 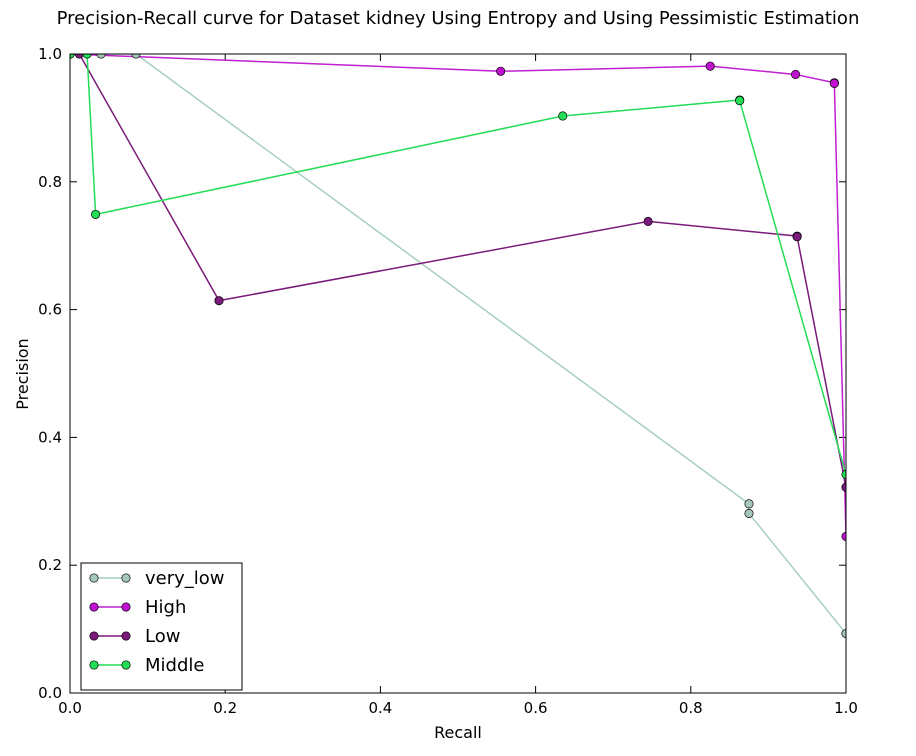 I want to click on x-tick-label: 1.0, so click(x=846, y=708).